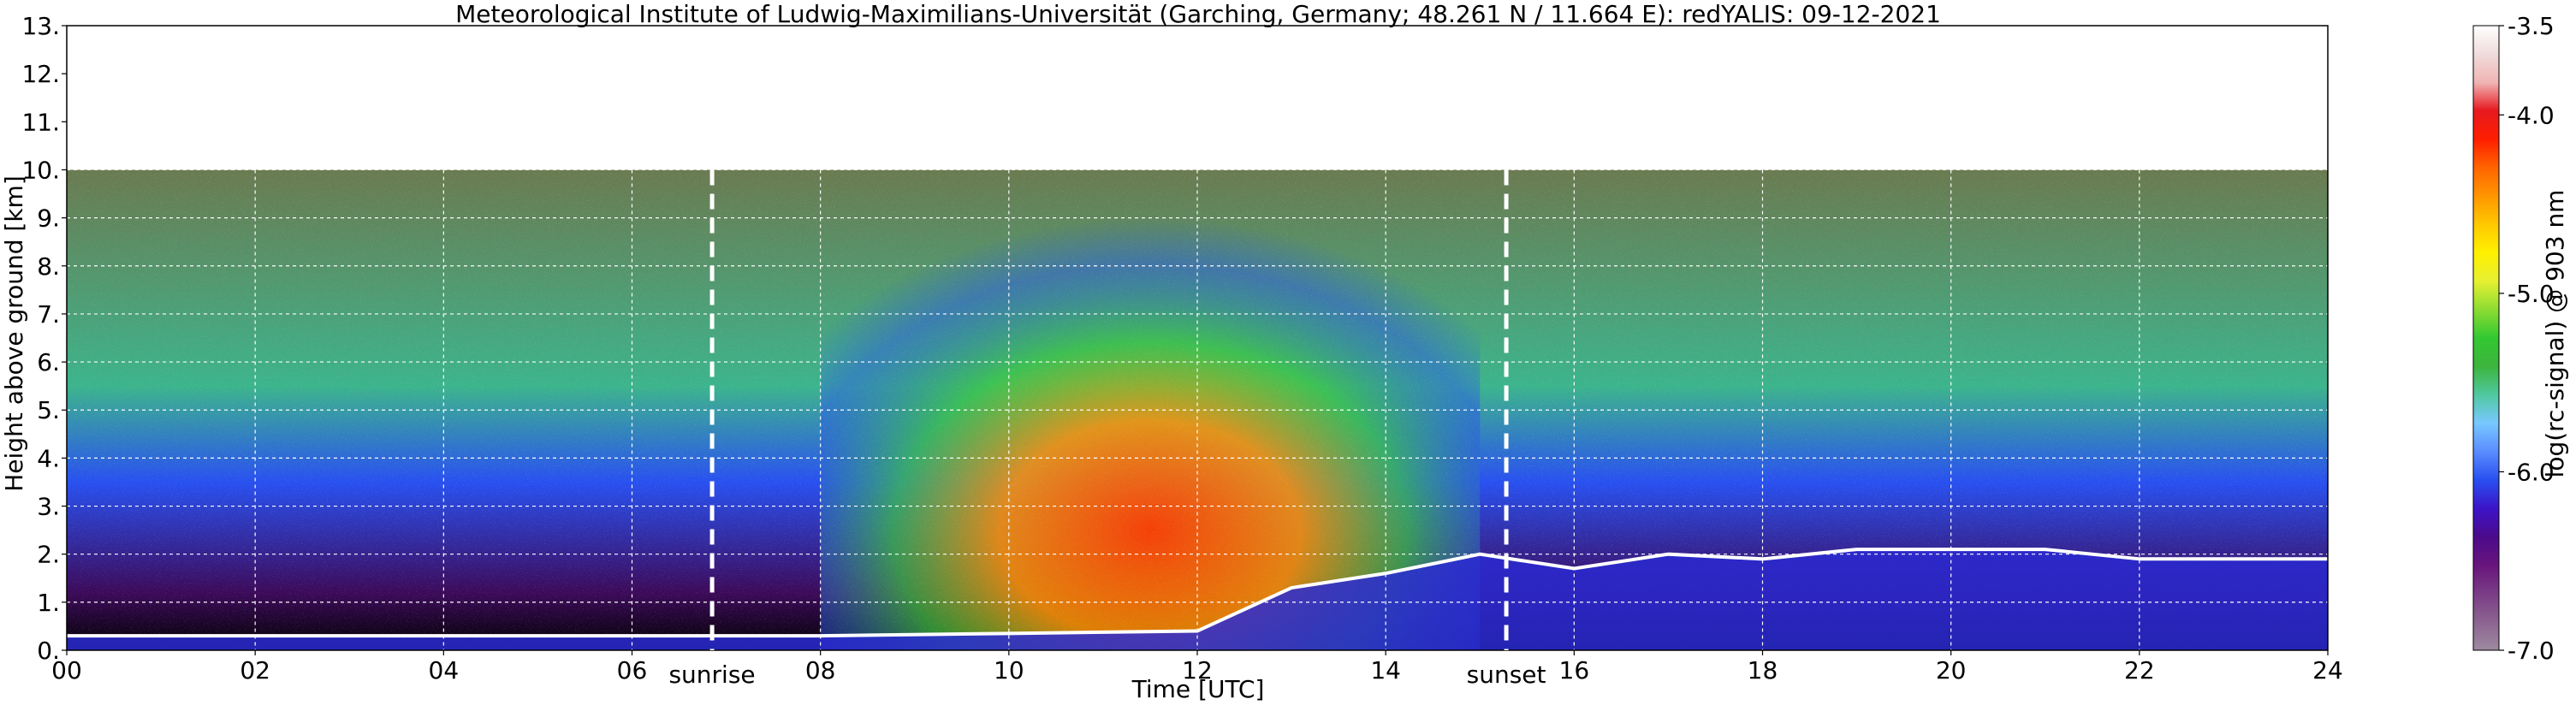  What do you see at coordinates (48, 218) in the screenshot?
I see `y-tick-label: 9.` at bounding box center [48, 218].